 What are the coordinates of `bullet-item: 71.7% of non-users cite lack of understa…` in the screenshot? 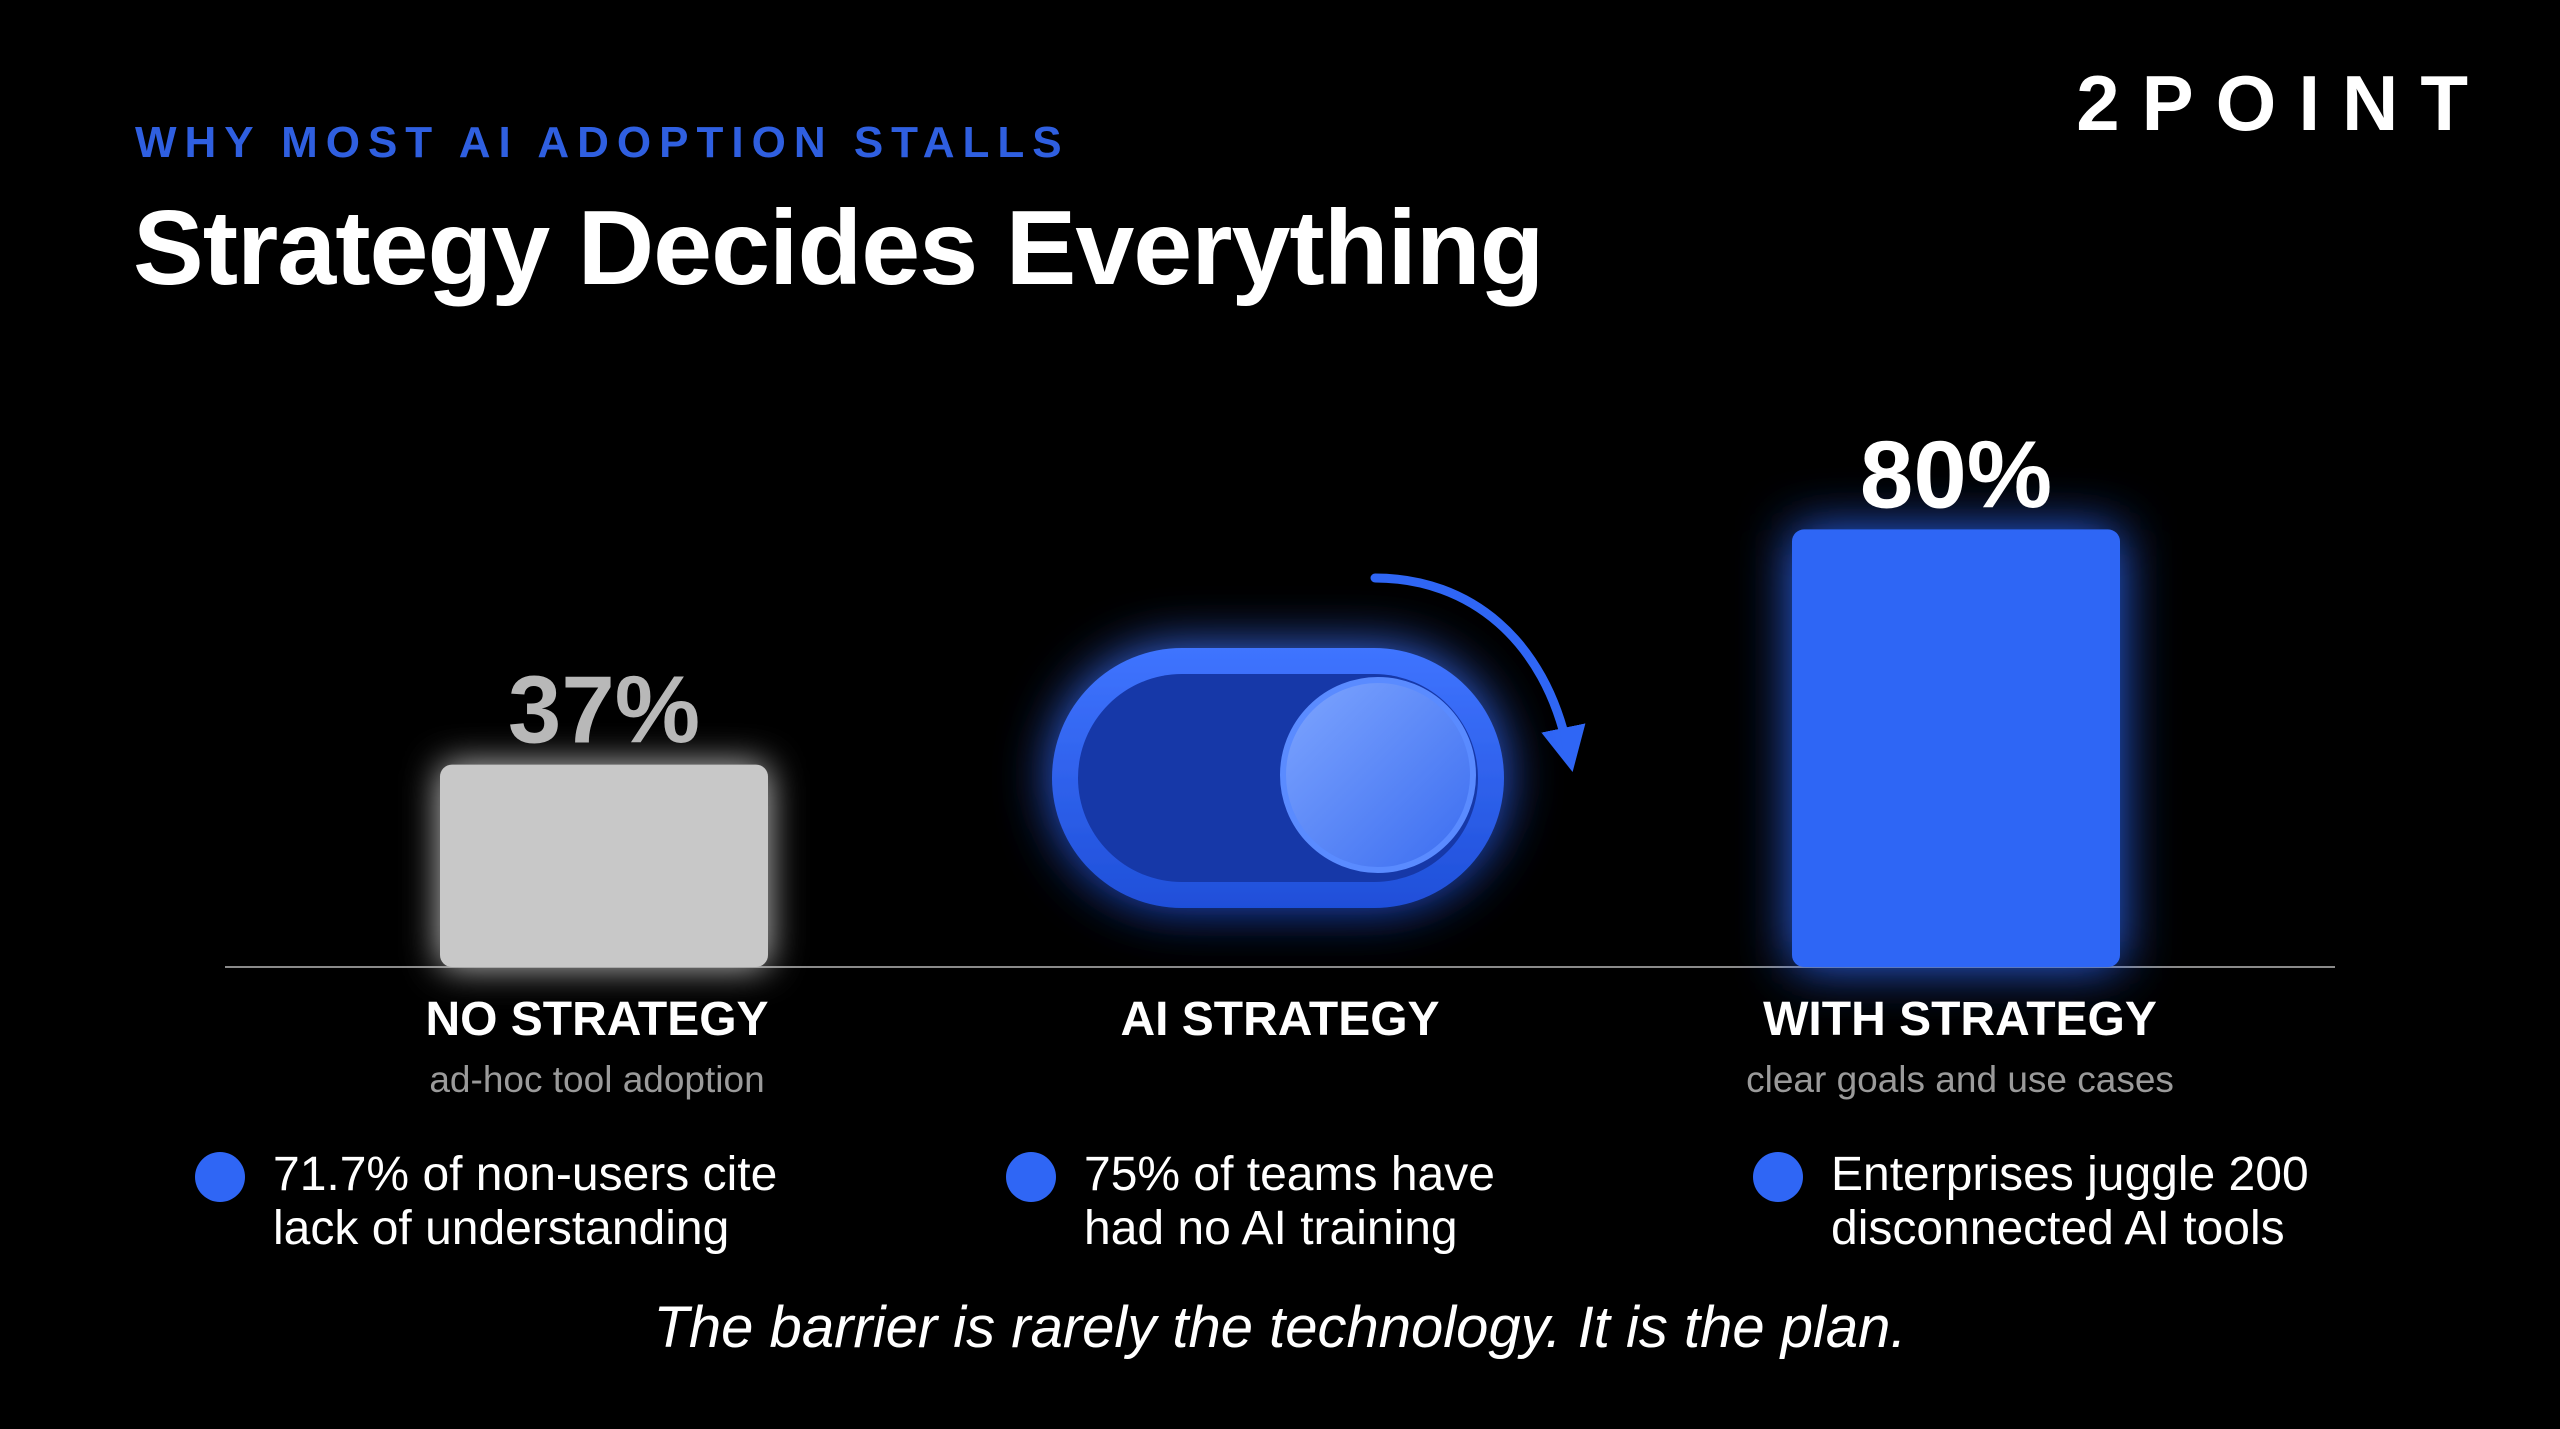 It's located at (486, 1202).